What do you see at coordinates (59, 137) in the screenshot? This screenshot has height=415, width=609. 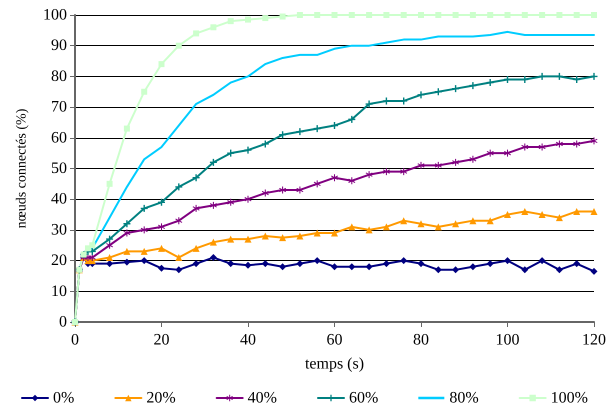 I see `y-tick-label: 60` at bounding box center [59, 137].